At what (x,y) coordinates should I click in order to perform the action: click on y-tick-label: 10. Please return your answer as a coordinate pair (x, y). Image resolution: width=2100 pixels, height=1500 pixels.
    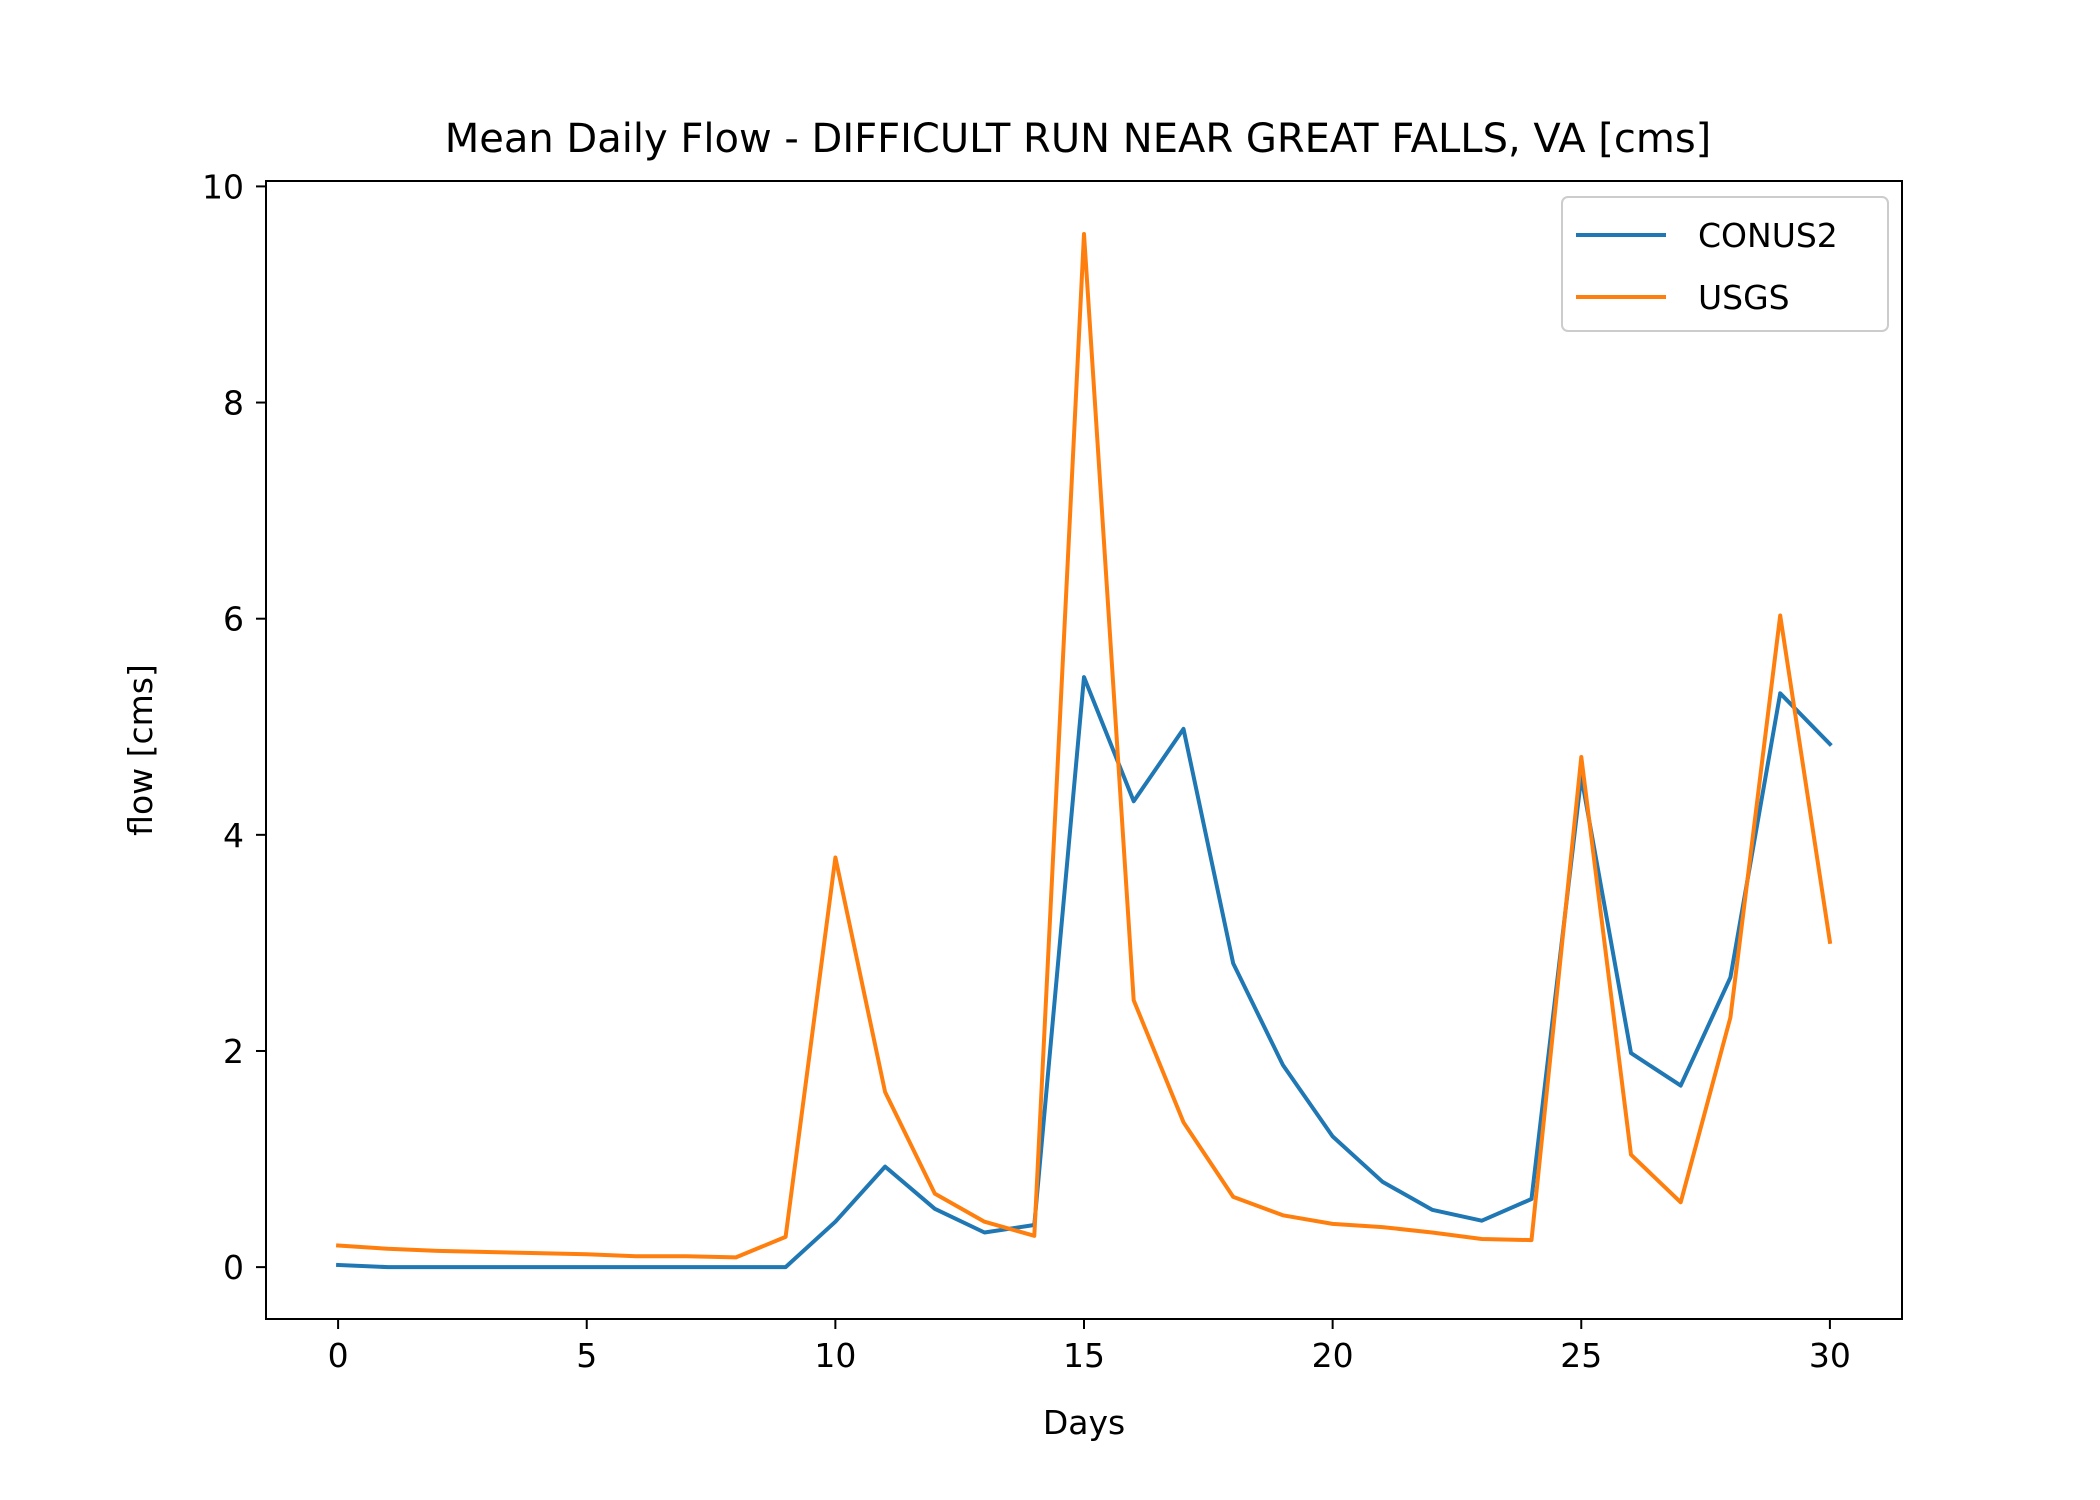
    Looking at the image, I should click on (223, 186).